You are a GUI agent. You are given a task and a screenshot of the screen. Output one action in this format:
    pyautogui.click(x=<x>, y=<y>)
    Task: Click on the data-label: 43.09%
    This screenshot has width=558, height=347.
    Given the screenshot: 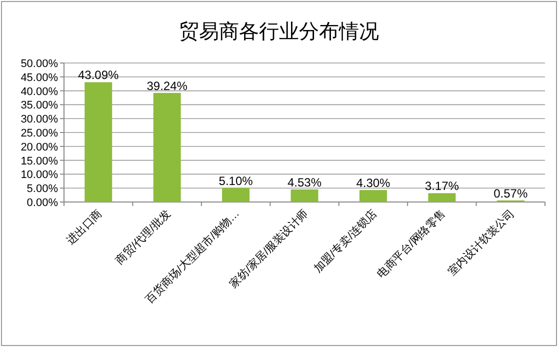 What is the action you would take?
    pyautogui.click(x=99, y=75)
    